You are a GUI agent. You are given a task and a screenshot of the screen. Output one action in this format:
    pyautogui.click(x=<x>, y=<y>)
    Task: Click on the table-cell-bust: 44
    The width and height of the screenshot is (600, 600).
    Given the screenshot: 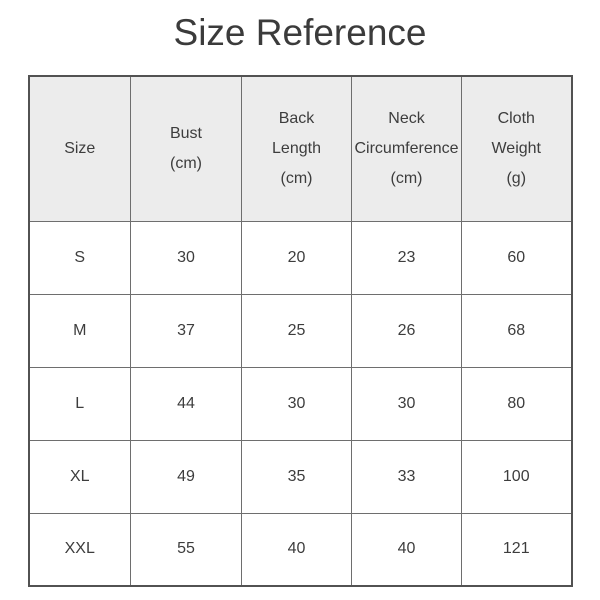 What is the action you would take?
    pyautogui.click(x=186, y=403)
    